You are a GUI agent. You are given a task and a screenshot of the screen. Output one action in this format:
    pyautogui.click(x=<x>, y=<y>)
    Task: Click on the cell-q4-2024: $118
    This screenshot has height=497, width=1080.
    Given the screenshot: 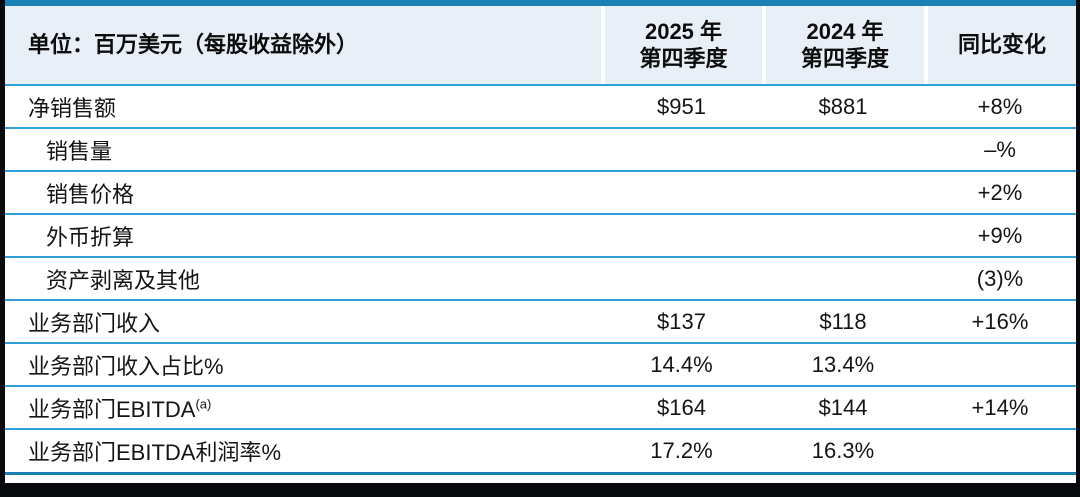 What is the action you would take?
    pyautogui.click(x=843, y=321)
    